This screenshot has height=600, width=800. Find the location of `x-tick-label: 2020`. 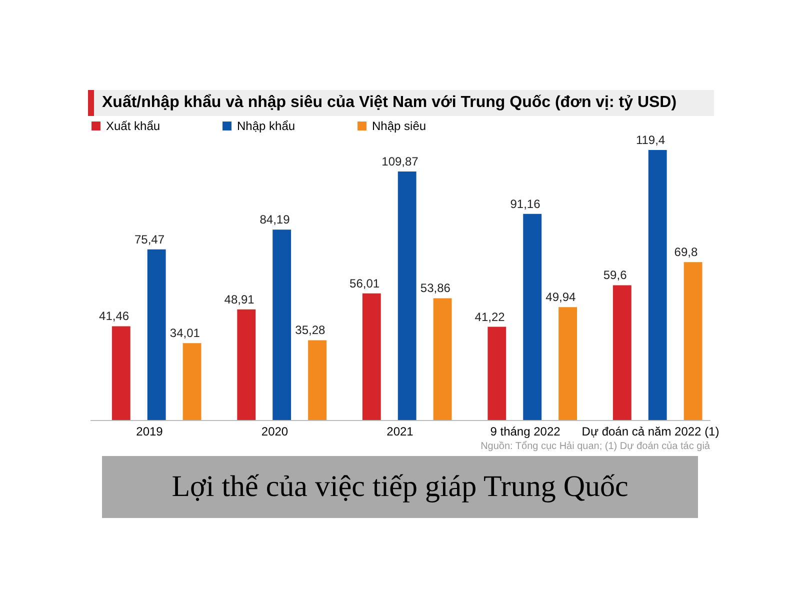

x-tick-label: 2020 is located at coordinates (274, 431).